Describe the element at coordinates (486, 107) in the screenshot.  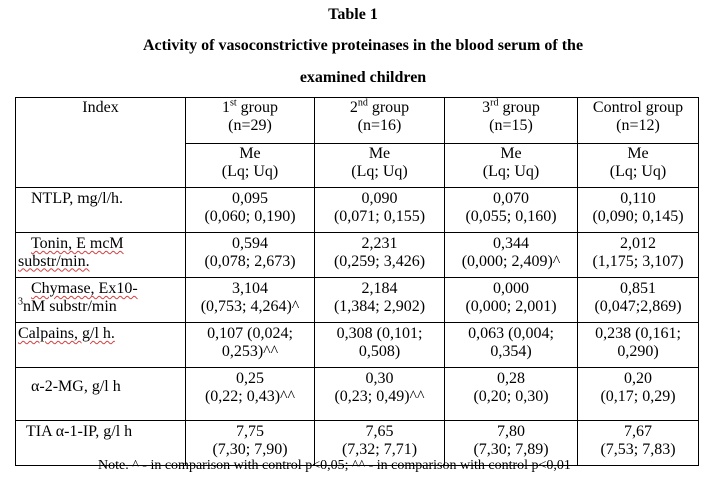
I see `group-label: 3` at that location.